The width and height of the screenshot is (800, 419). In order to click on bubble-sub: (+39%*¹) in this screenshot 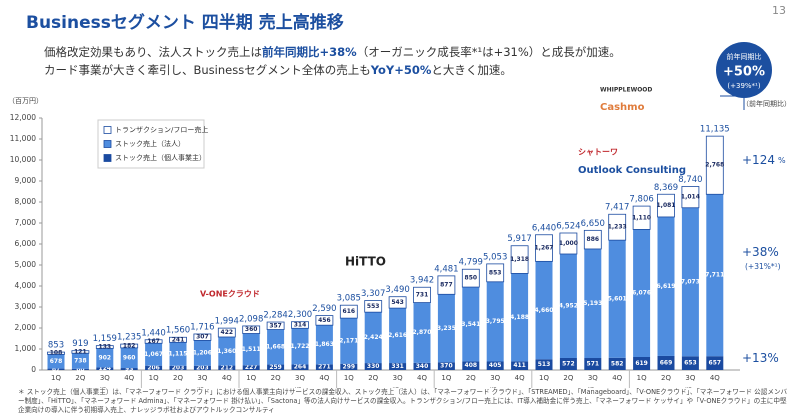, I will do `click(743, 86)`.